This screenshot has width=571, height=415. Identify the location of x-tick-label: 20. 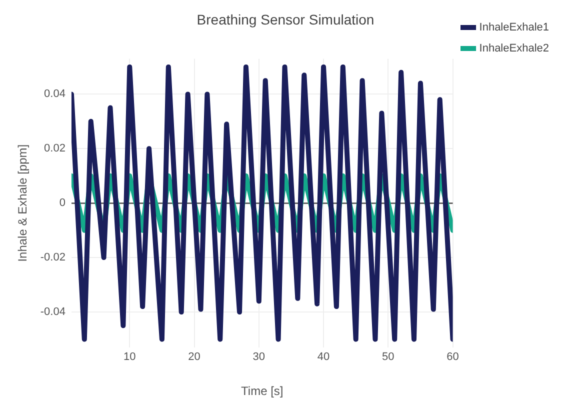
(194, 357).